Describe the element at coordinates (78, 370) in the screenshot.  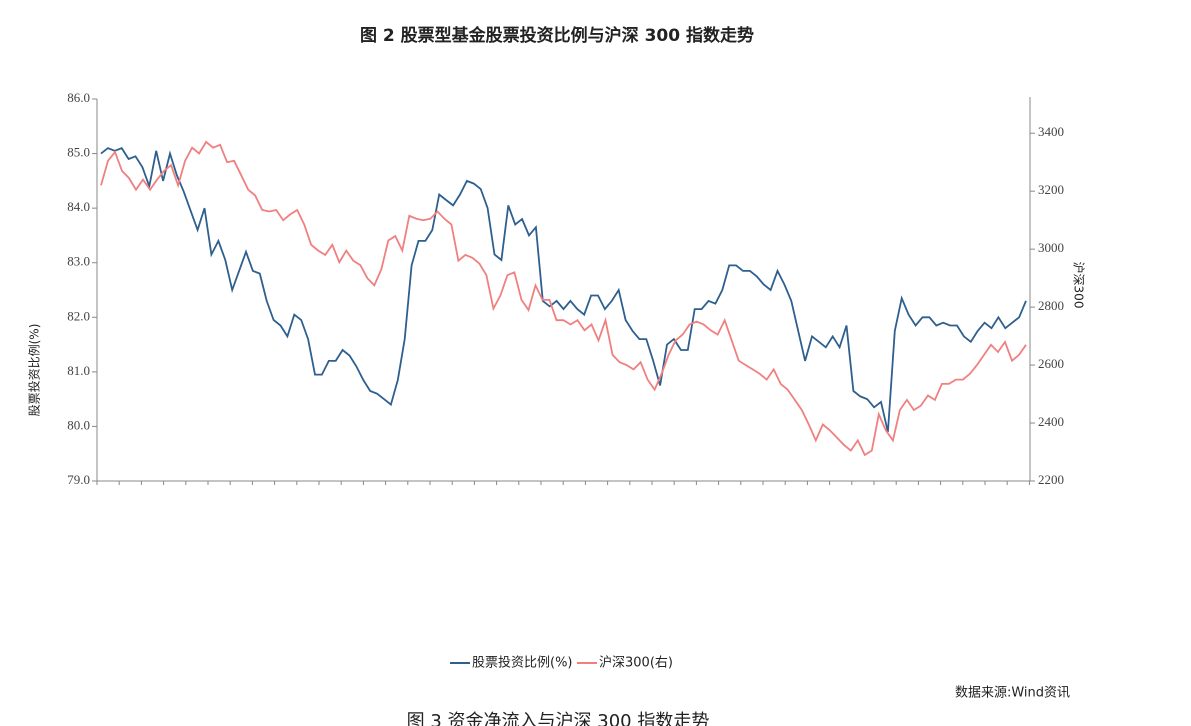
I see `y-tick-label: 81.0` at that location.